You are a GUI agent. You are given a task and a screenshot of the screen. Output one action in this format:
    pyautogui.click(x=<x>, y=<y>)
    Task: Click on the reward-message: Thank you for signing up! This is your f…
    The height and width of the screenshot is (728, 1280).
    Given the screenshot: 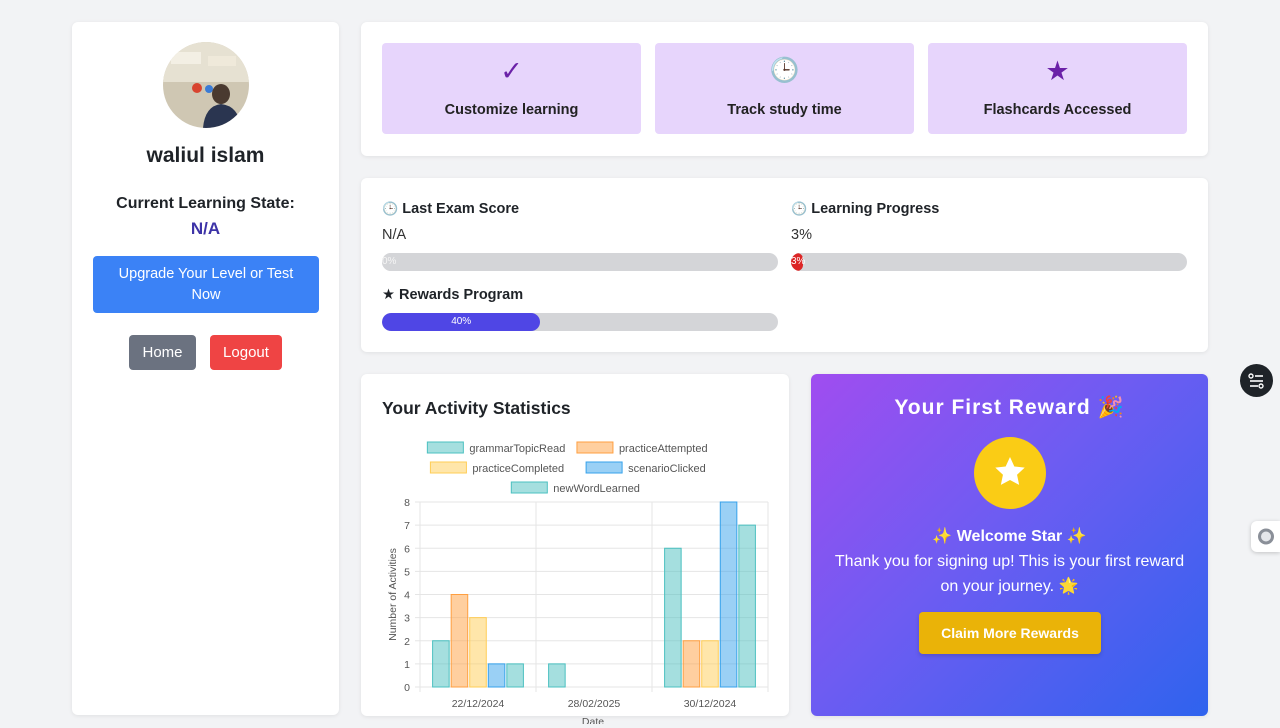 What is the action you would take?
    pyautogui.click(x=1009, y=574)
    